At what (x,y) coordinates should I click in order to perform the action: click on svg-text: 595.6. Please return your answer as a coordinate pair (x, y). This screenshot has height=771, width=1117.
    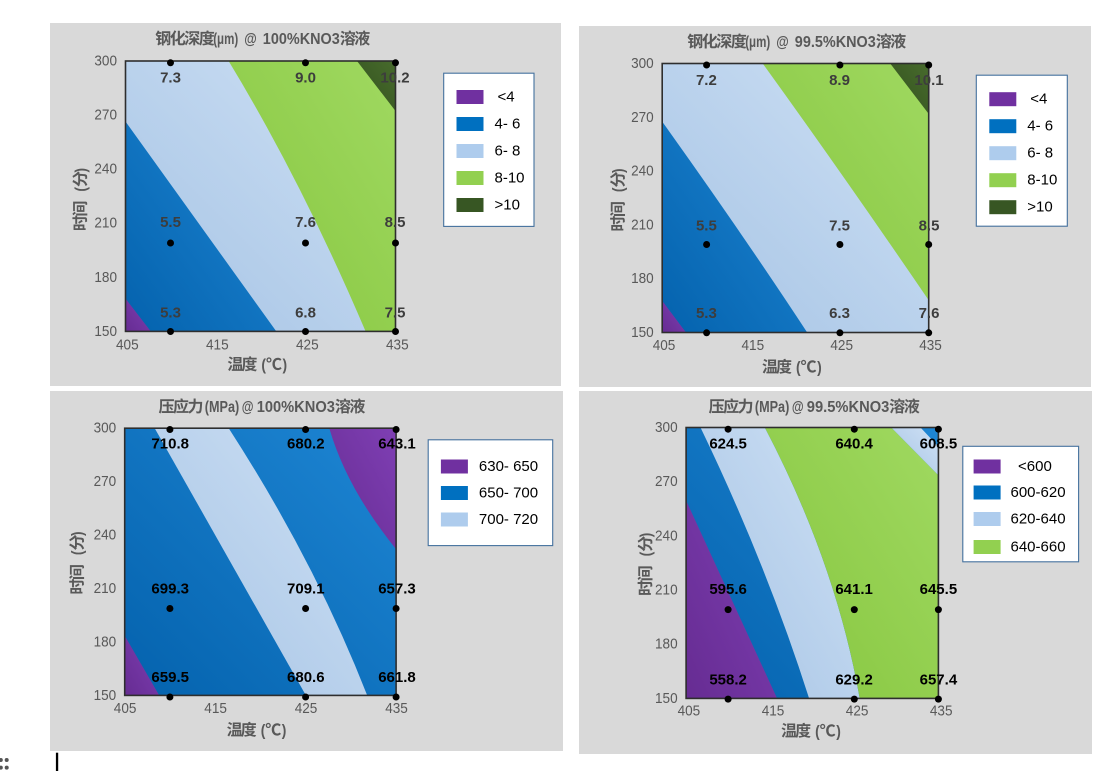
    Looking at the image, I should click on (728, 589).